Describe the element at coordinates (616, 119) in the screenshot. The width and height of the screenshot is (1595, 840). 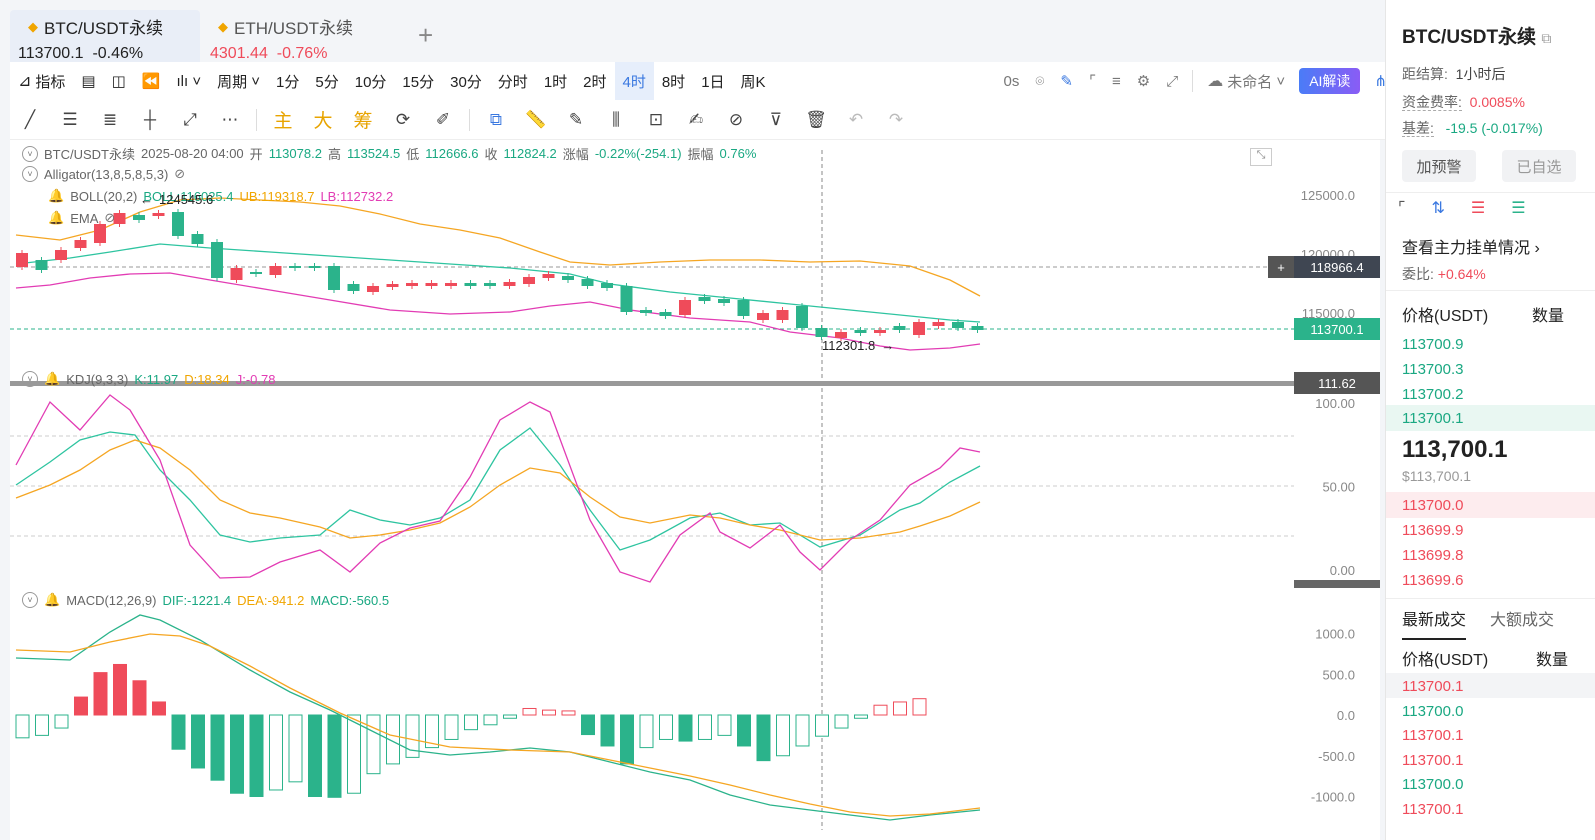
I see `candles-icon: ⫼` at that location.